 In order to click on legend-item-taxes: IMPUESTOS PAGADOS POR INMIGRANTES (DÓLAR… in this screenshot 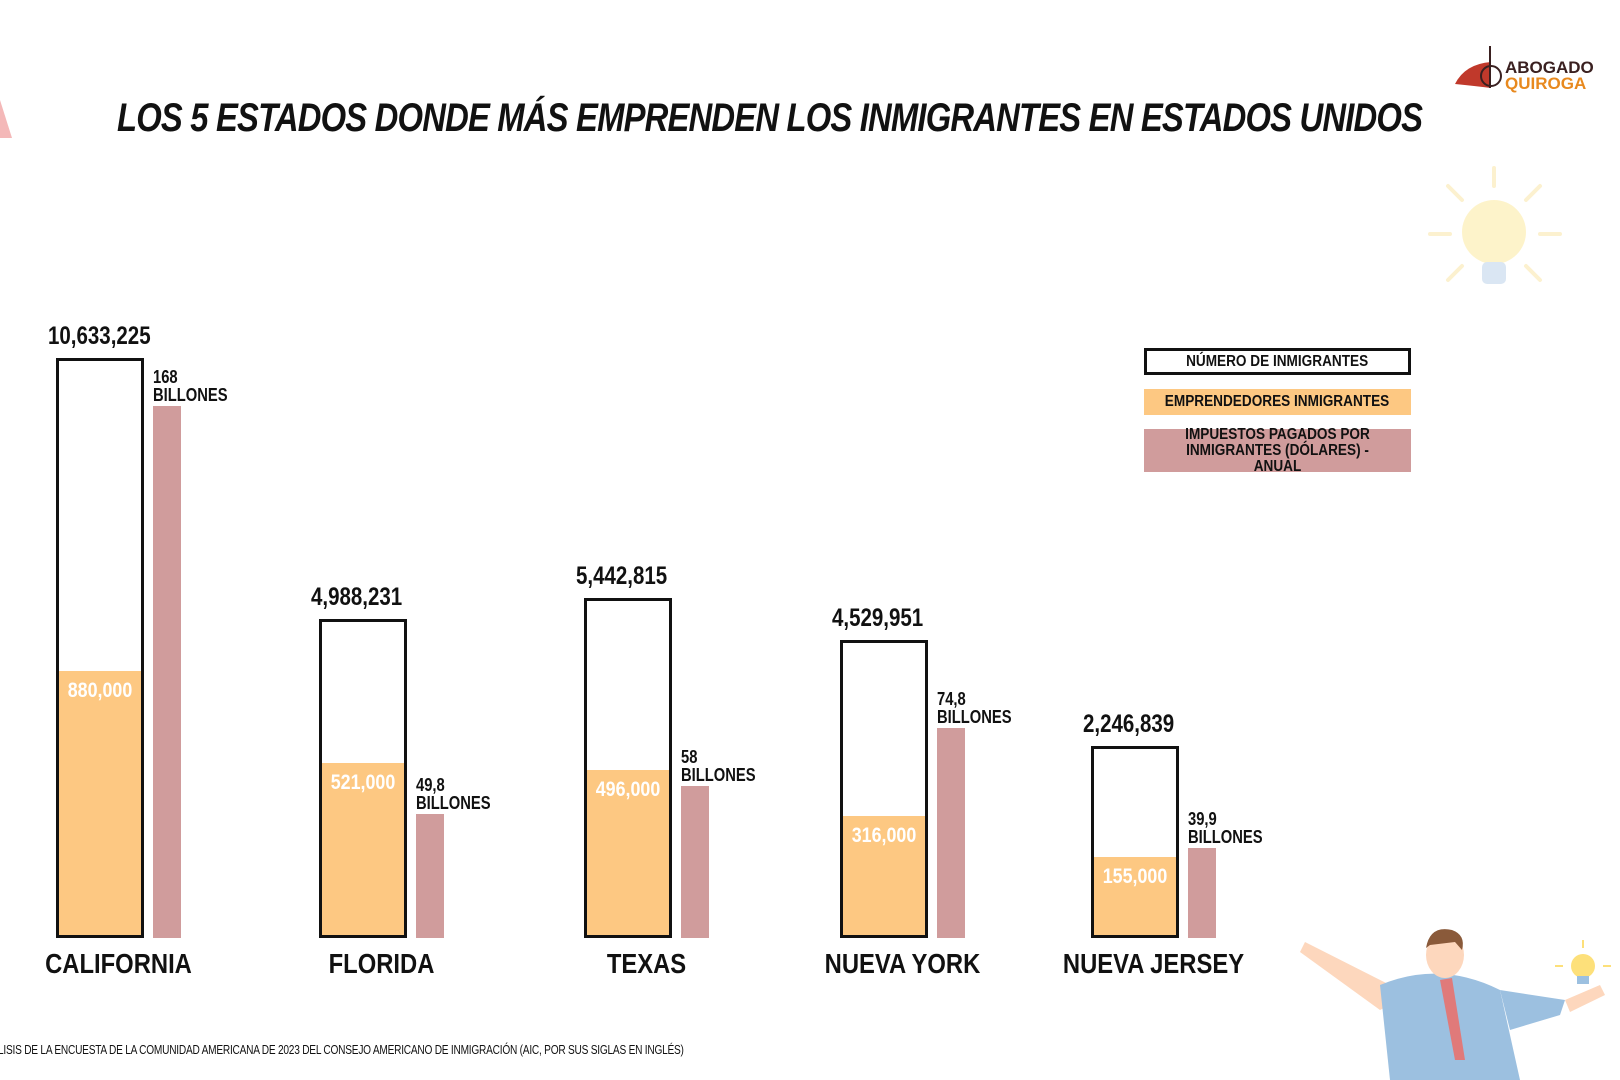, I will do `click(1277, 450)`.